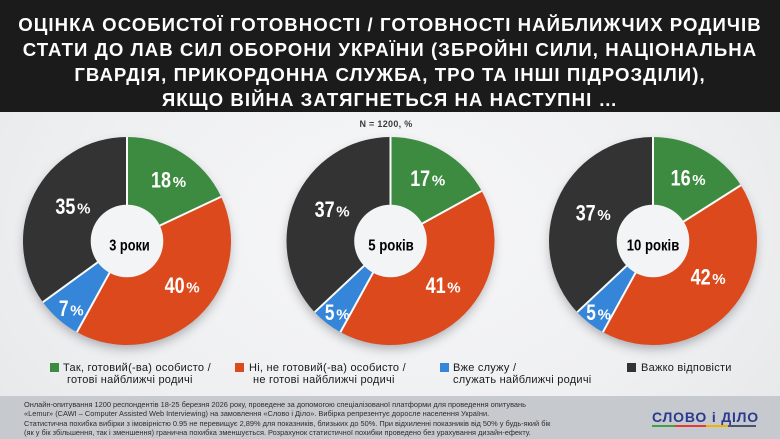  I want to click on svg-text: 5 років, so click(391, 246).